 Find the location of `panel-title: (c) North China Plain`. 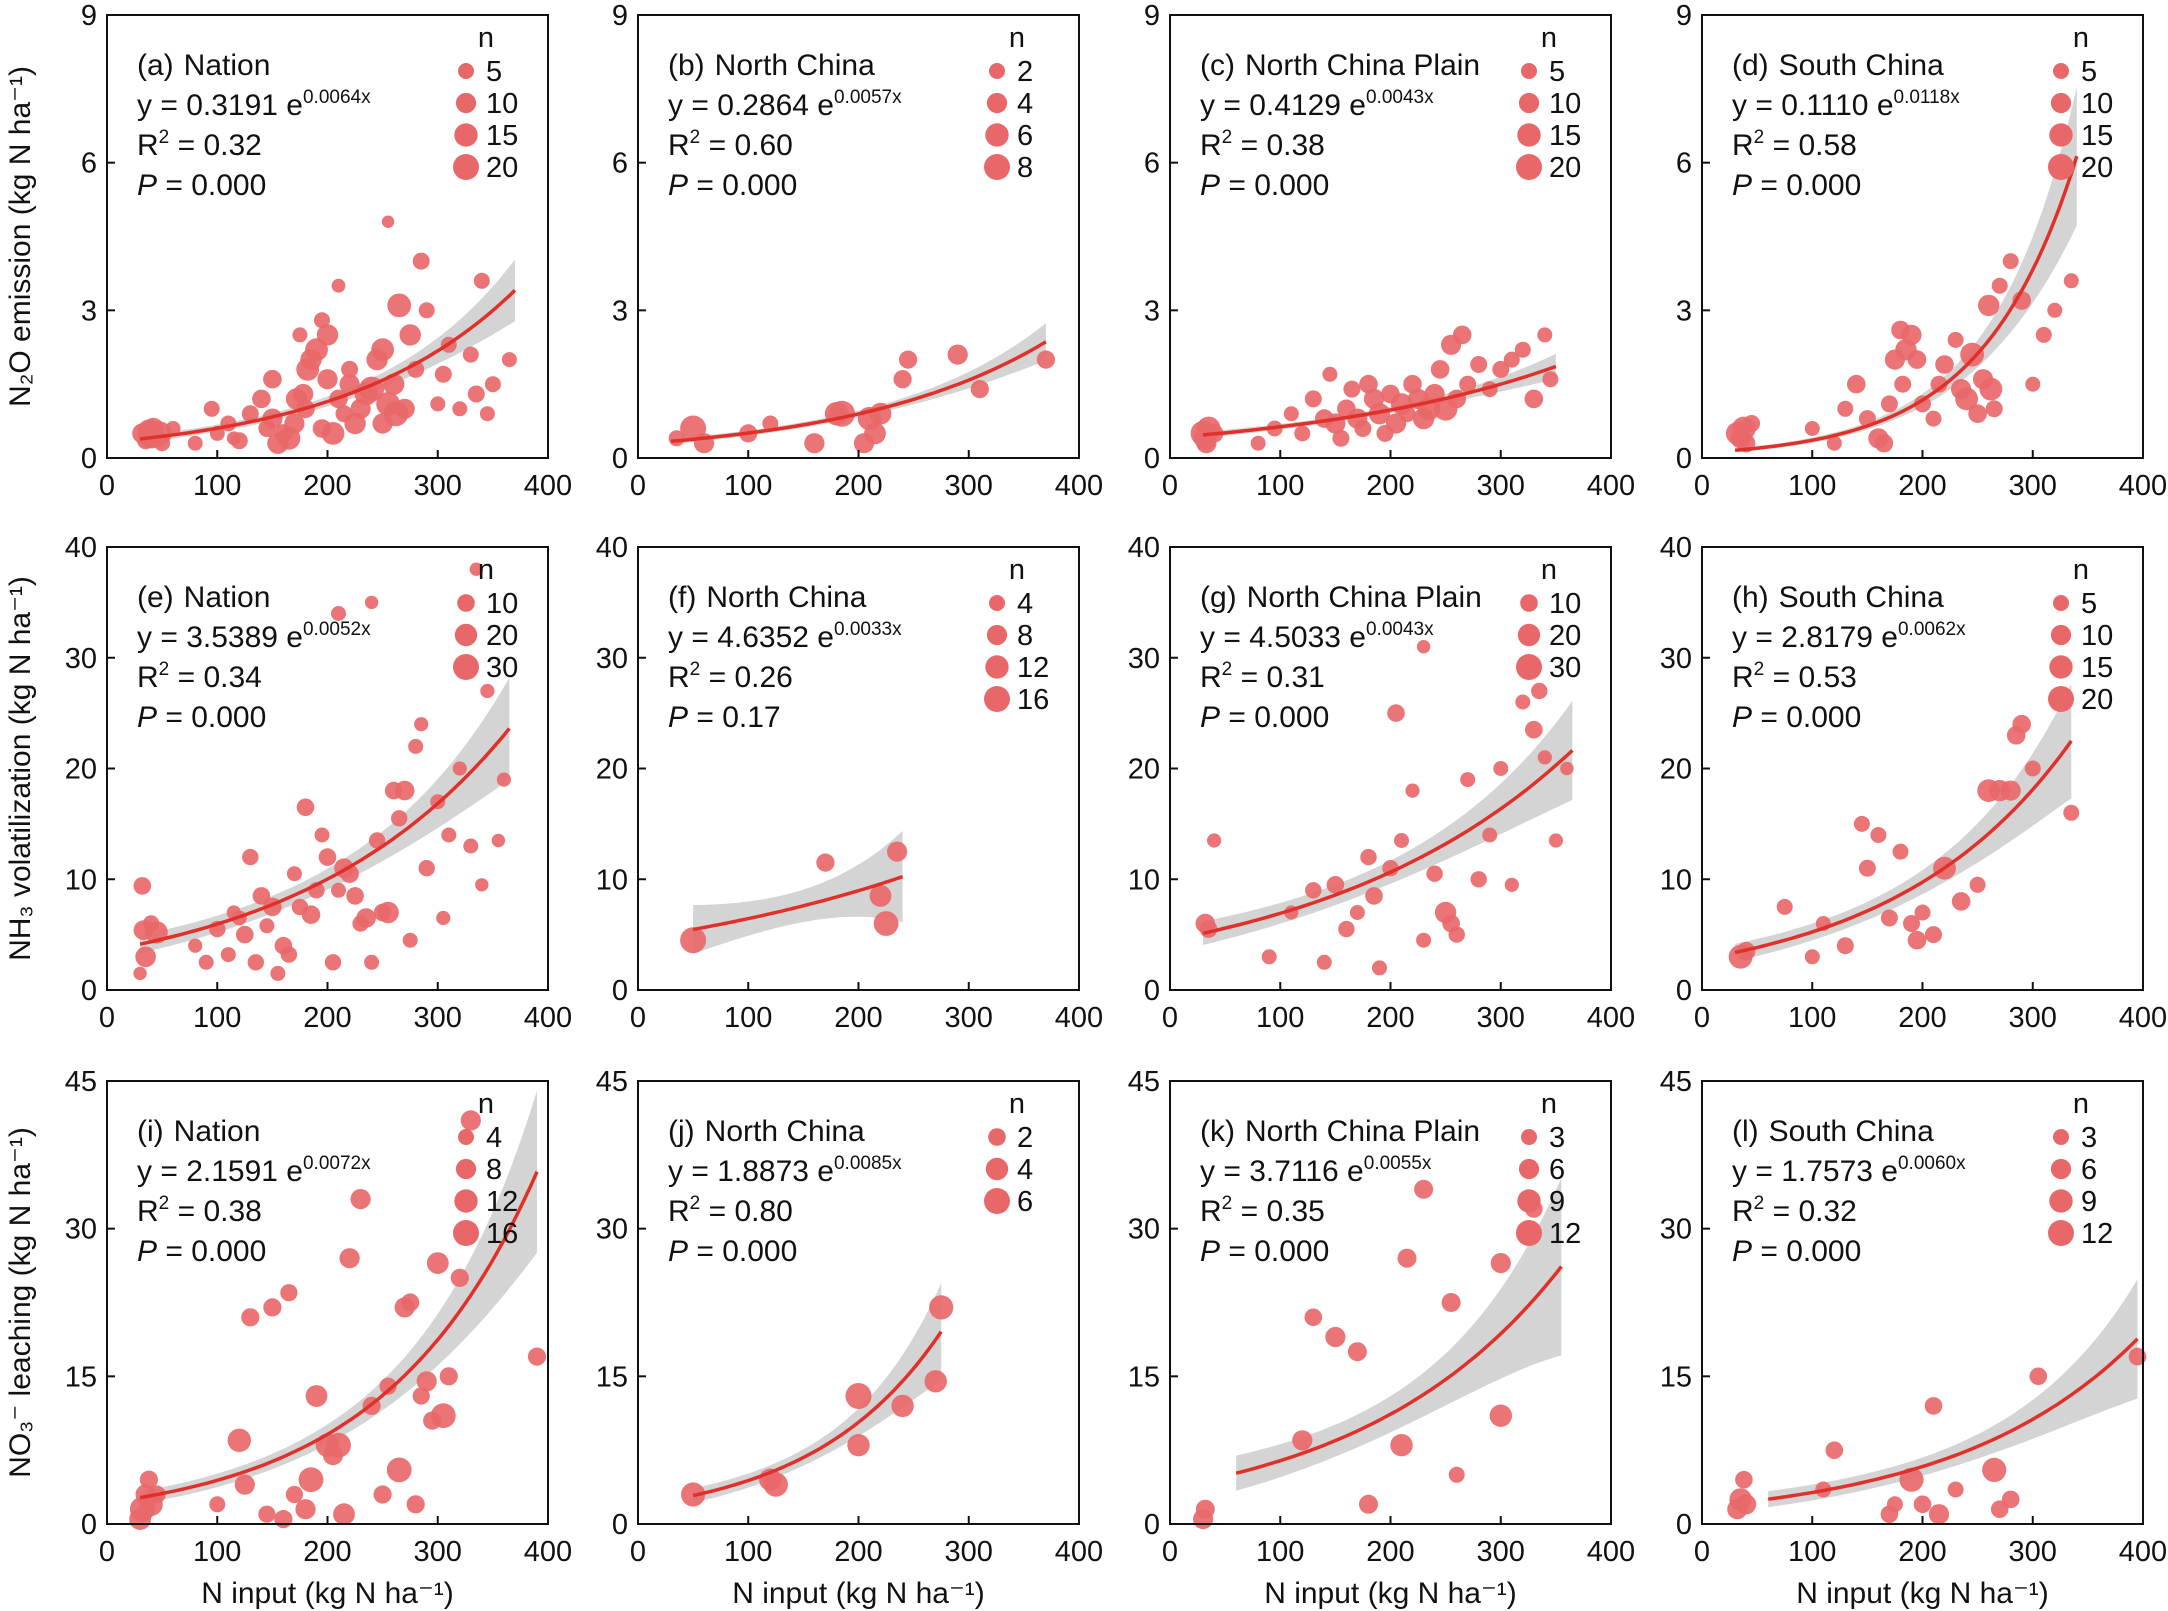

panel-title: (c) North China Plain is located at coordinates (1340, 65).